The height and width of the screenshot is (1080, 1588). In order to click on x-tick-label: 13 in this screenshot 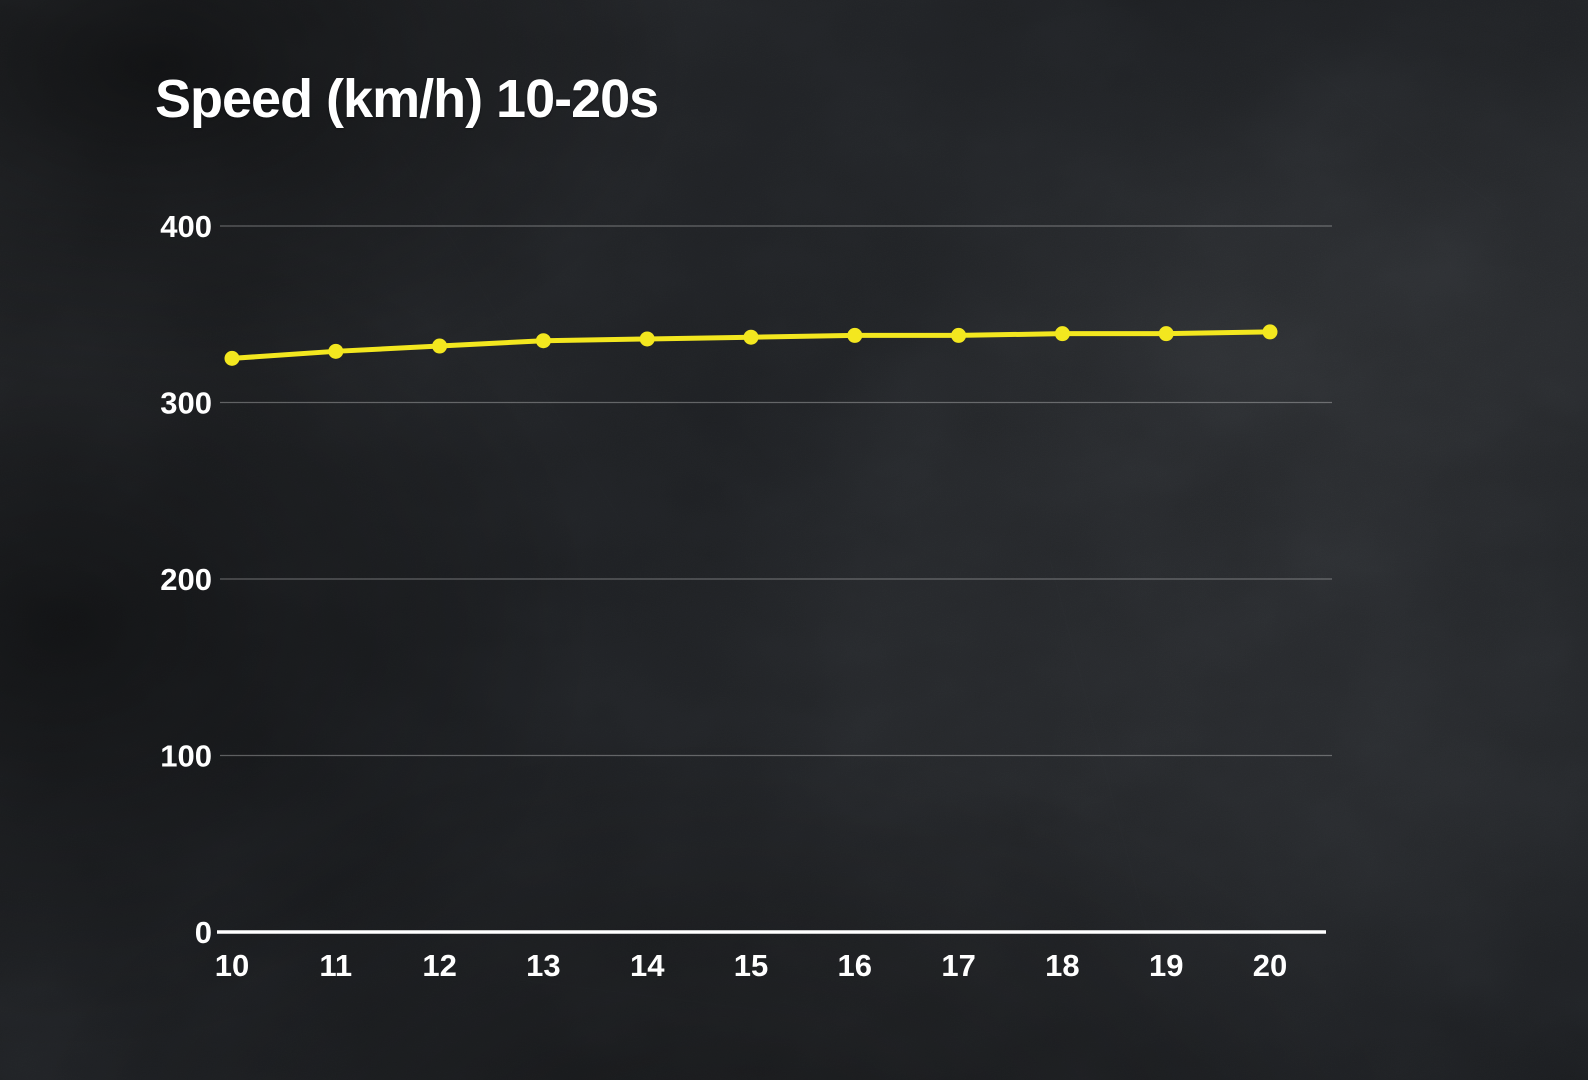, I will do `click(543, 965)`.